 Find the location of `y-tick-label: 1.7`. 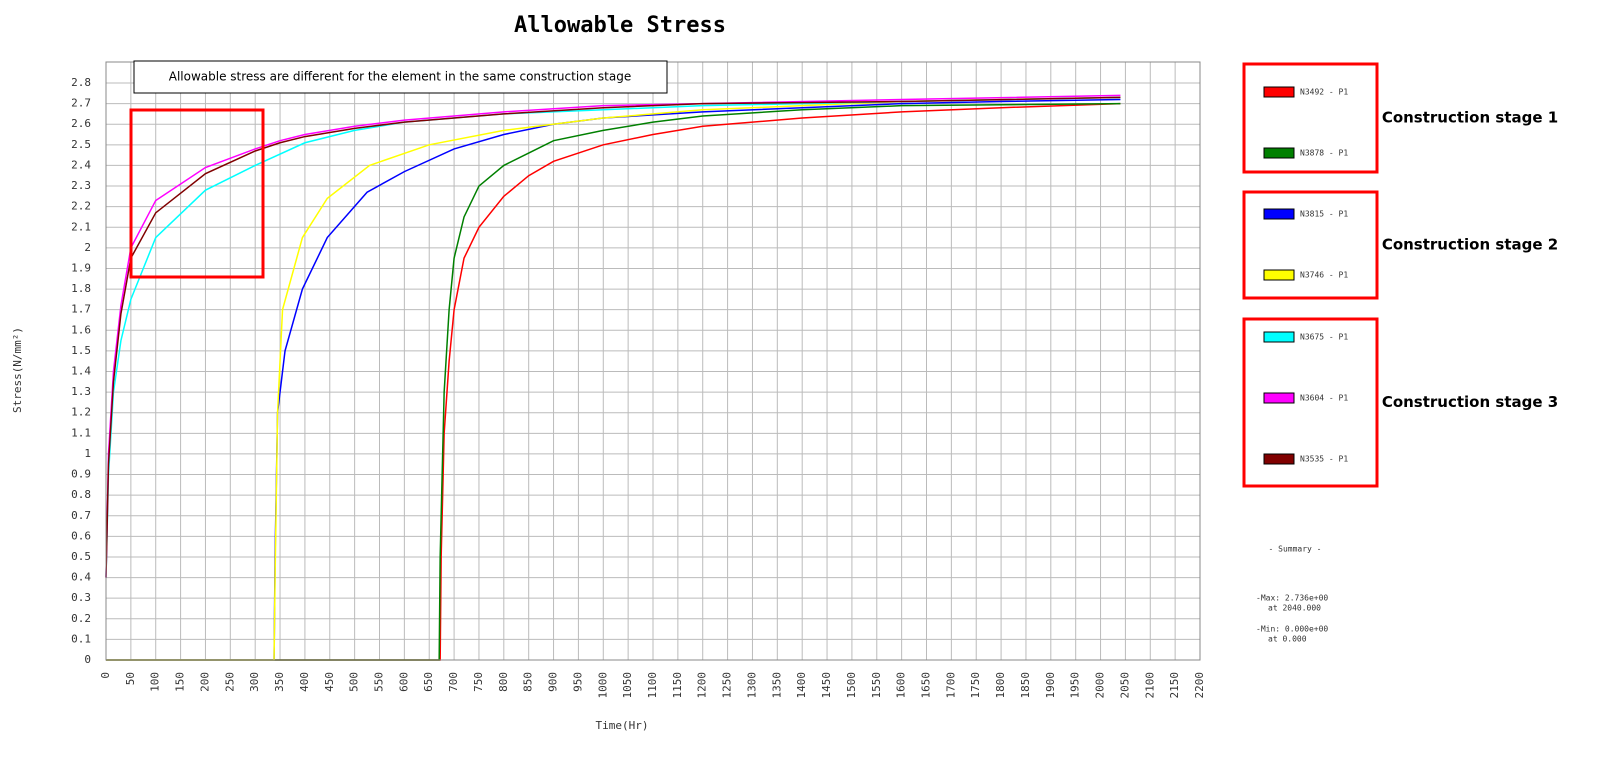

y-tick-label: 1.7 is located at coordinates (81, 309).